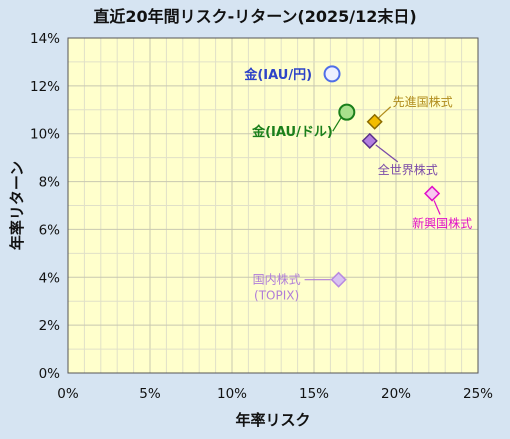 Image resolution: width=510 pixels, height=439 pixels. I want to click on y-tick-label: 10%, so click(45, 135).